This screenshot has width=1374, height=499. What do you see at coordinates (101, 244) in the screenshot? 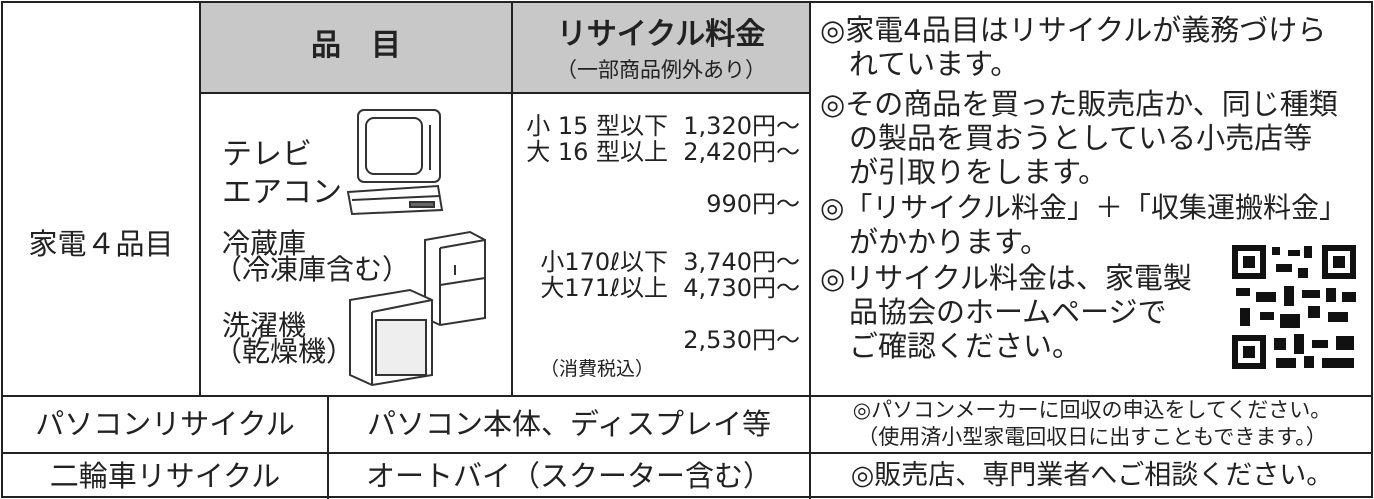
I see `category: 家電４品目` at bounding box center [101, 244].